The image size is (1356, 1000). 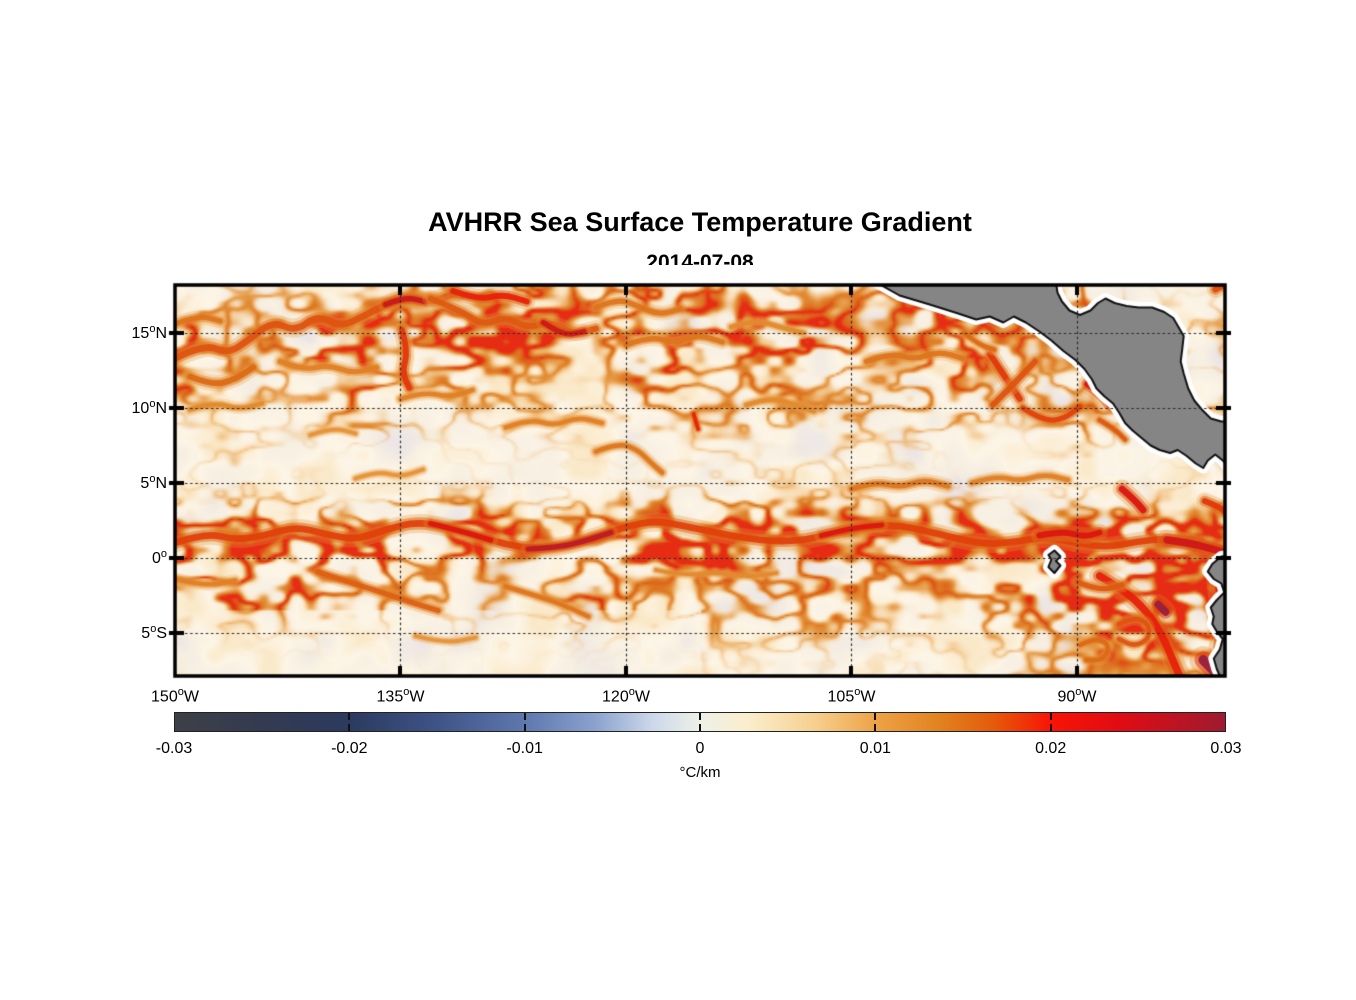 What do you see at coordinates (700, 222) in the screenshot?
I see `chart-title: AVHRR Sea Surface Temperature Gradient` at bounding box center [700, 222].